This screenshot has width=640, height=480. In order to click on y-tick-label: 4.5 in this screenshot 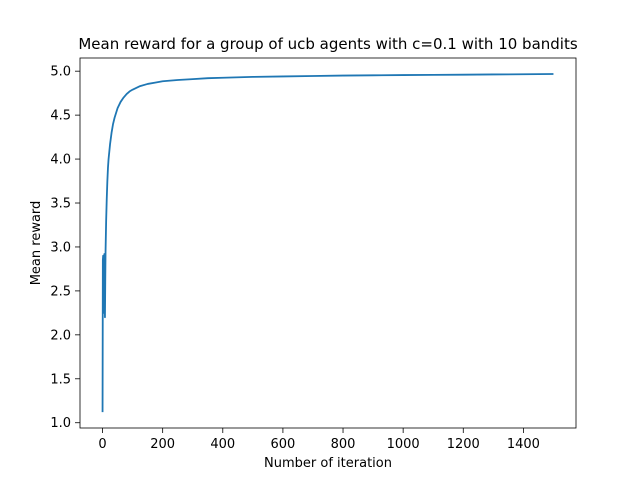, I will do `click(60, 116)`.